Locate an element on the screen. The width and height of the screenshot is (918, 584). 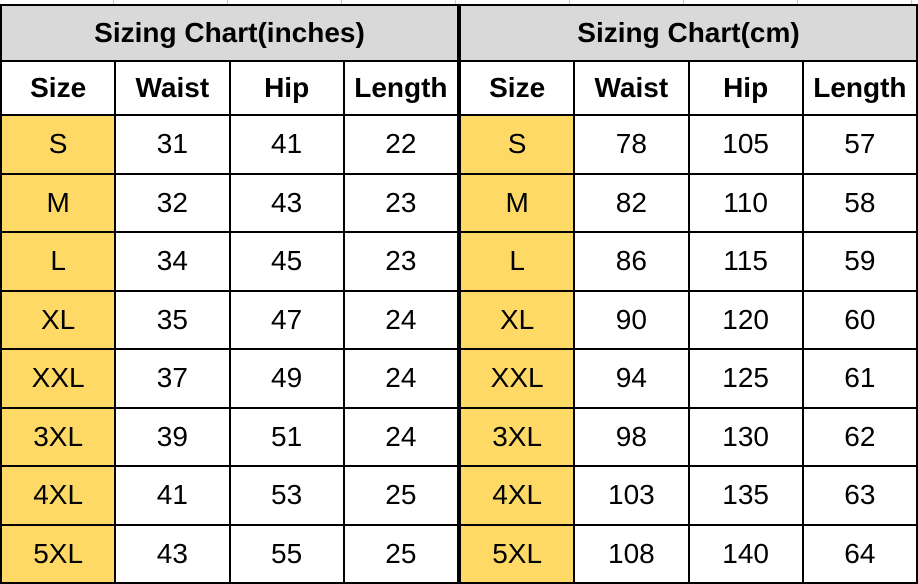
waist-cell: 35 is located at coordinates (172, 319).